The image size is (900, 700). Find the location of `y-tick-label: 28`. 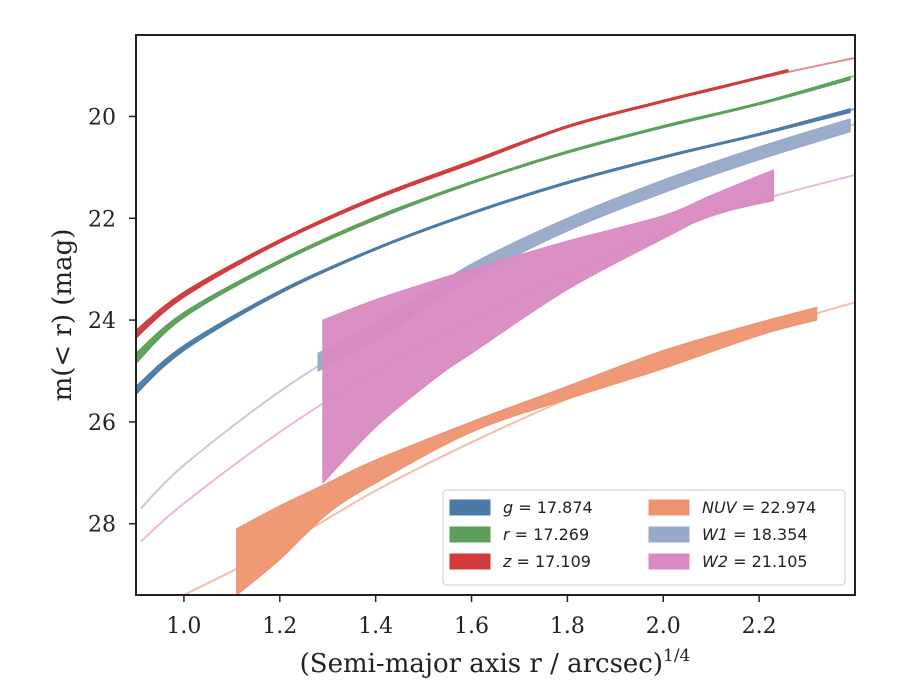

y-tick-label: 28 is located at coordinates (102, 525).